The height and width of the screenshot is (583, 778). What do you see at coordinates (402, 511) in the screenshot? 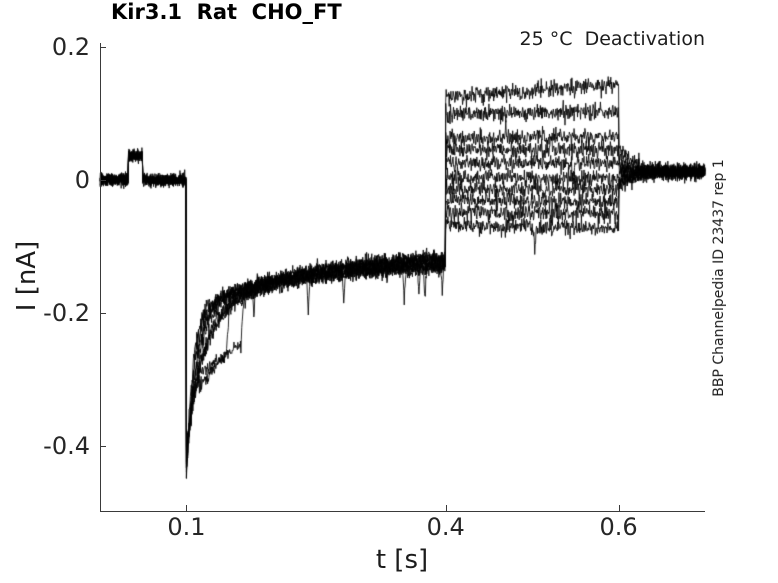
I see `x-axis-spine` at bounding box center [402, 511].